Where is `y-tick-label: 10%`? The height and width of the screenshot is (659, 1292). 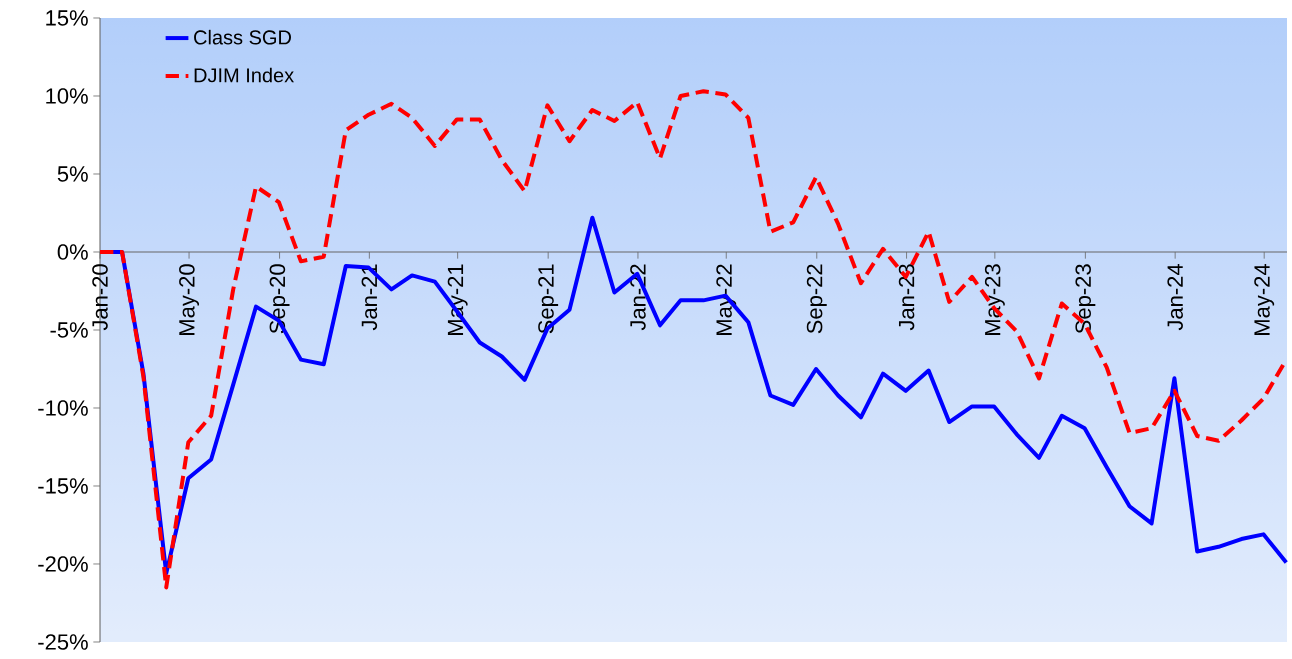 y-tick-label: 10% is located at coordinates (67, 96).